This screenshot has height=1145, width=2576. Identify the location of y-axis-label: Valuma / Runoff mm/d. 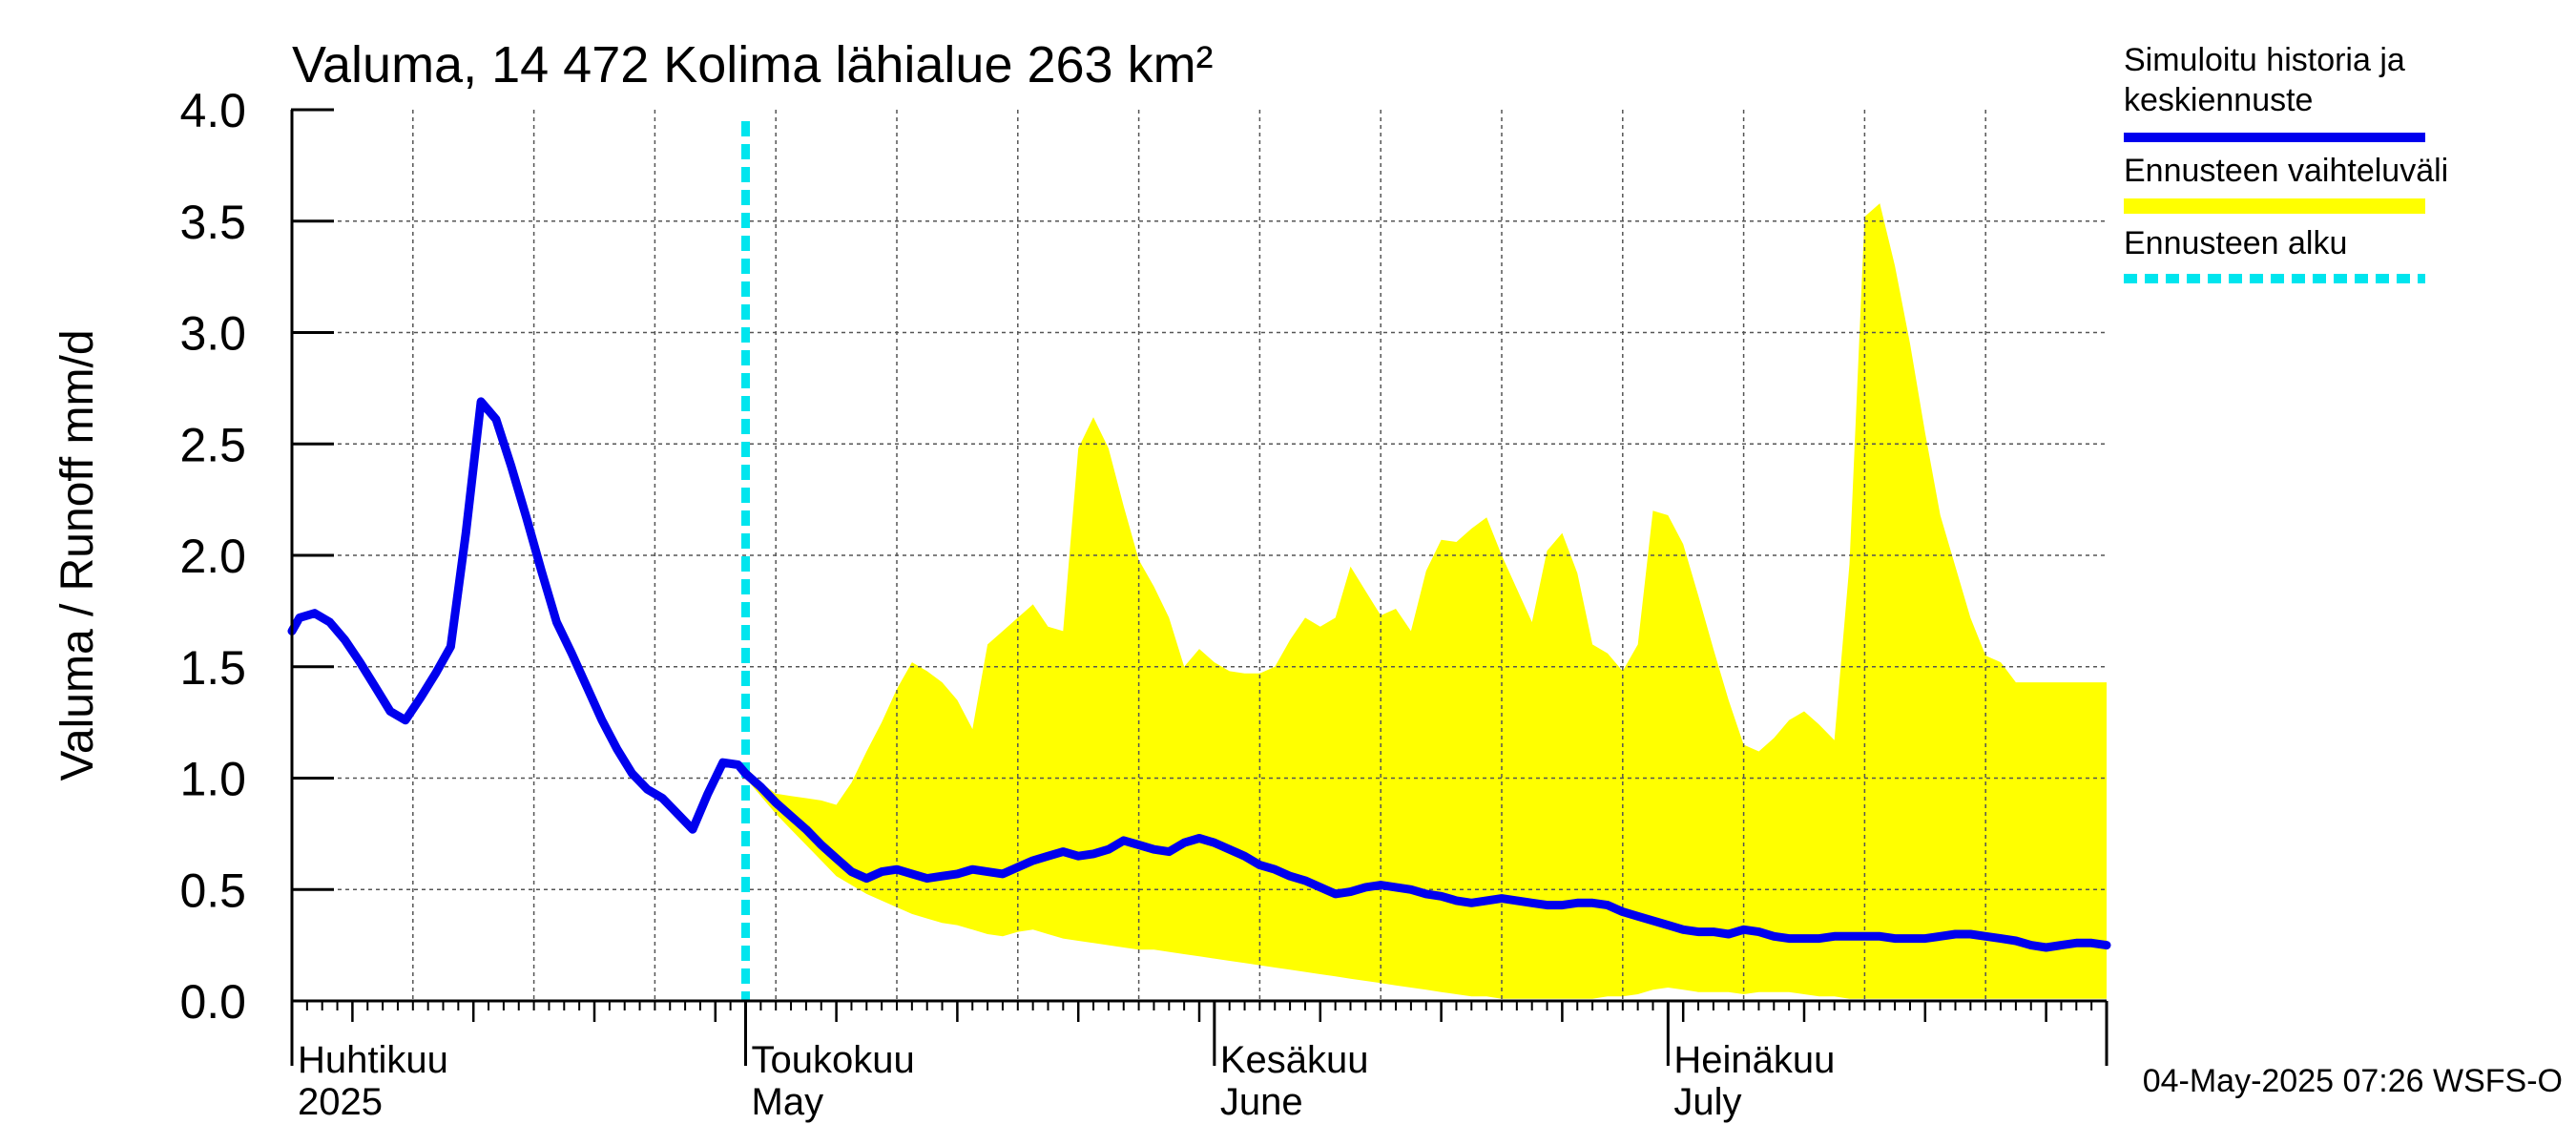
(77, 555).